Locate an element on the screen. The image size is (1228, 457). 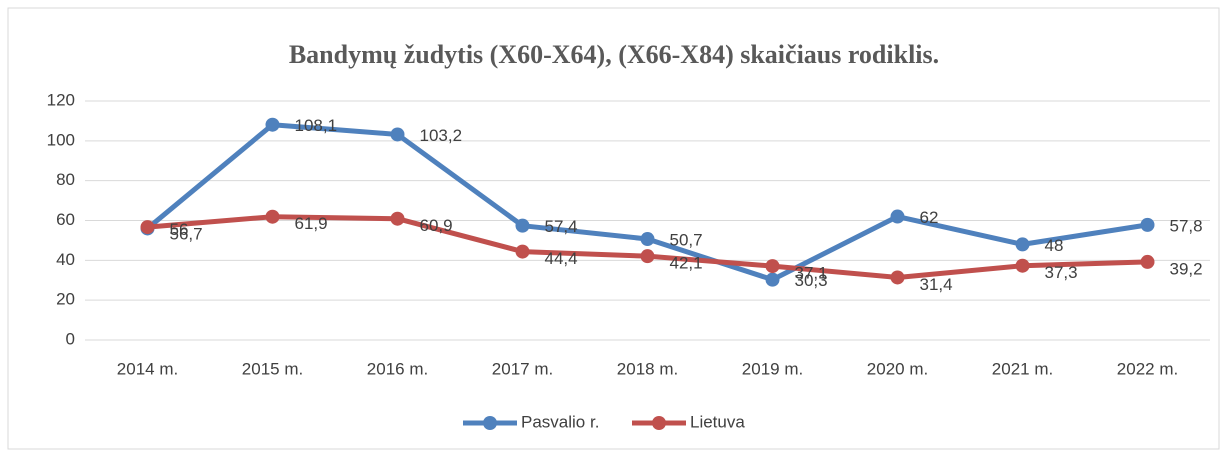
x-tick-label: 2017 m. is located at coordinates (522, 368).